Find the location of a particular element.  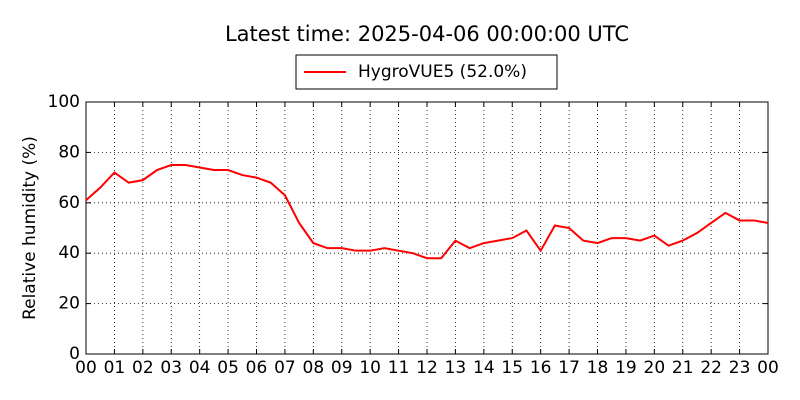

x-tick-label: 07 is located at coordinates (285, 368).